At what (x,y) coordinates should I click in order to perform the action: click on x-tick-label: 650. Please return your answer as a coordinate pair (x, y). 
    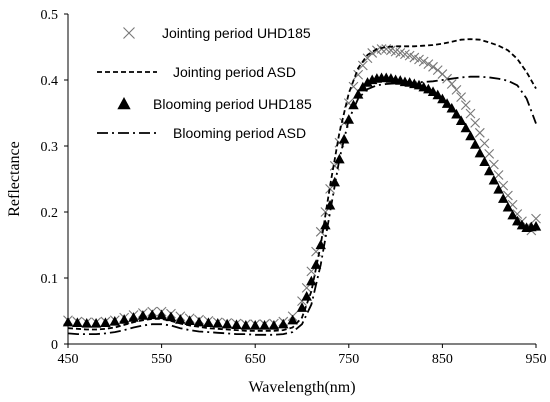
    Looking at the image, I should click on (255, 359).